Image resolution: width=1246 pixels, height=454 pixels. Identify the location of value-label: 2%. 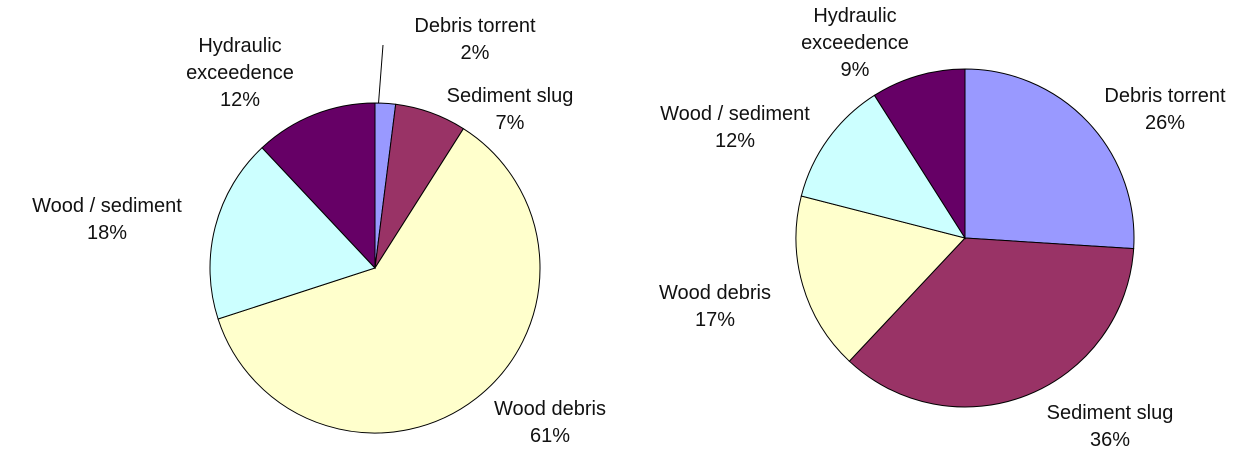
(475, 53).